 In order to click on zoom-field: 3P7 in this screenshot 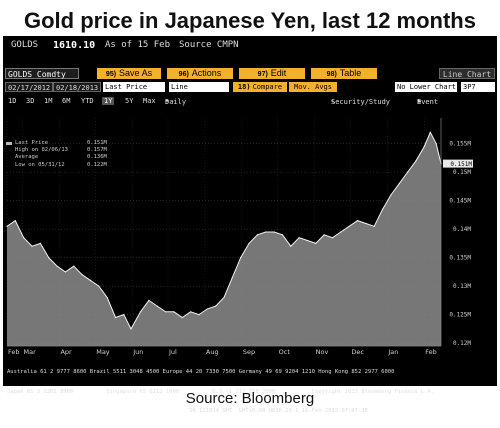, I will do `click(478, 87)`.